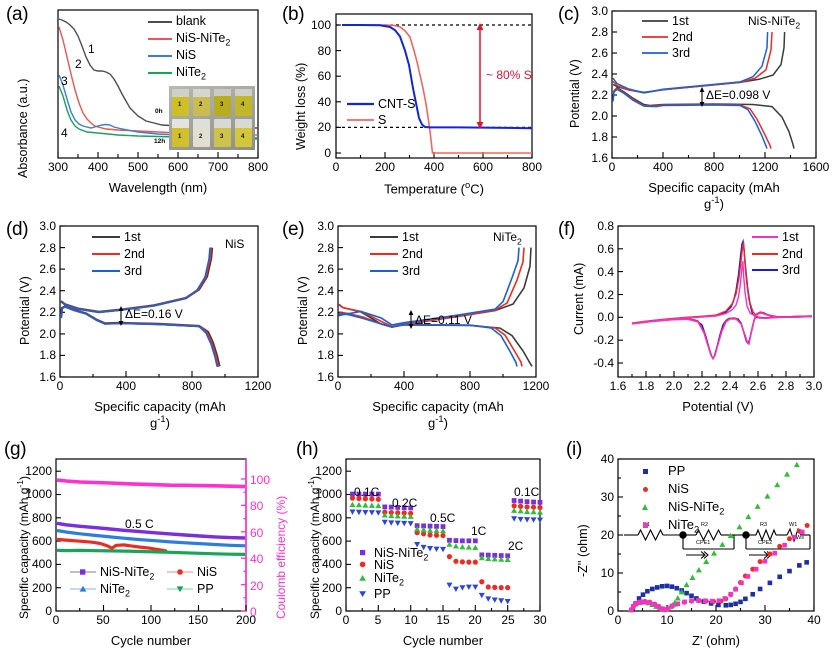  What do you see at coordinates (60, 386) in the screenshot?
I see `panel-d-xtick: 0` at bounding box center [60, 386].